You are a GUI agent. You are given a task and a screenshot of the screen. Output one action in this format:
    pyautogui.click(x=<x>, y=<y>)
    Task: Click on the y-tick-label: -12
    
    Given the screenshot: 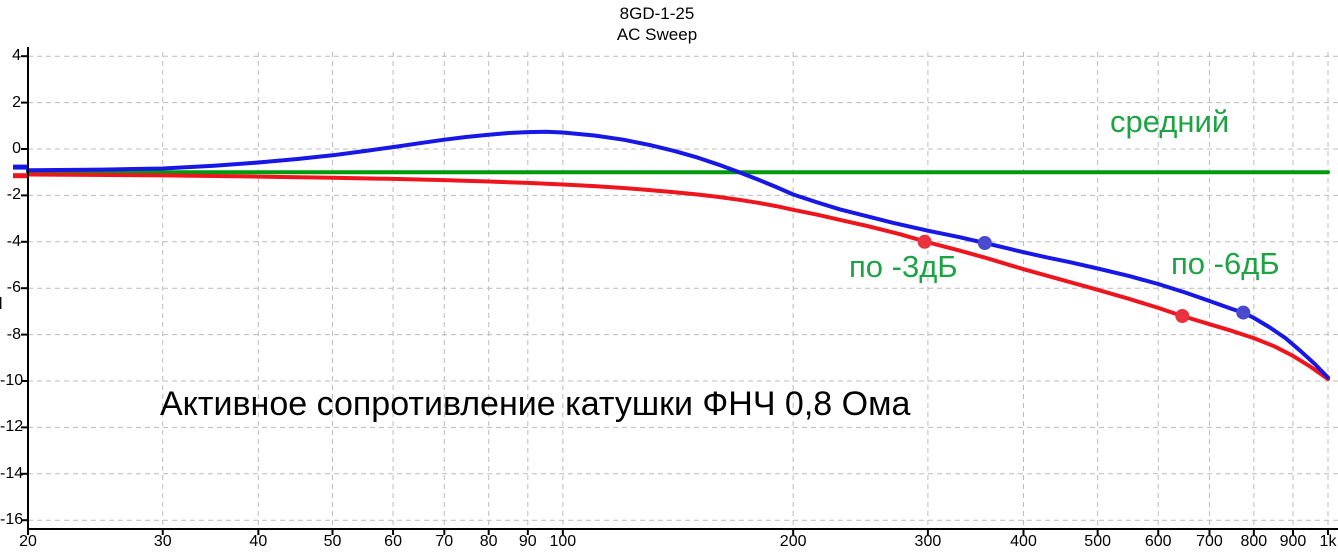 What is the action you would take?
    pyautogui.click(x=12, y=427)
    